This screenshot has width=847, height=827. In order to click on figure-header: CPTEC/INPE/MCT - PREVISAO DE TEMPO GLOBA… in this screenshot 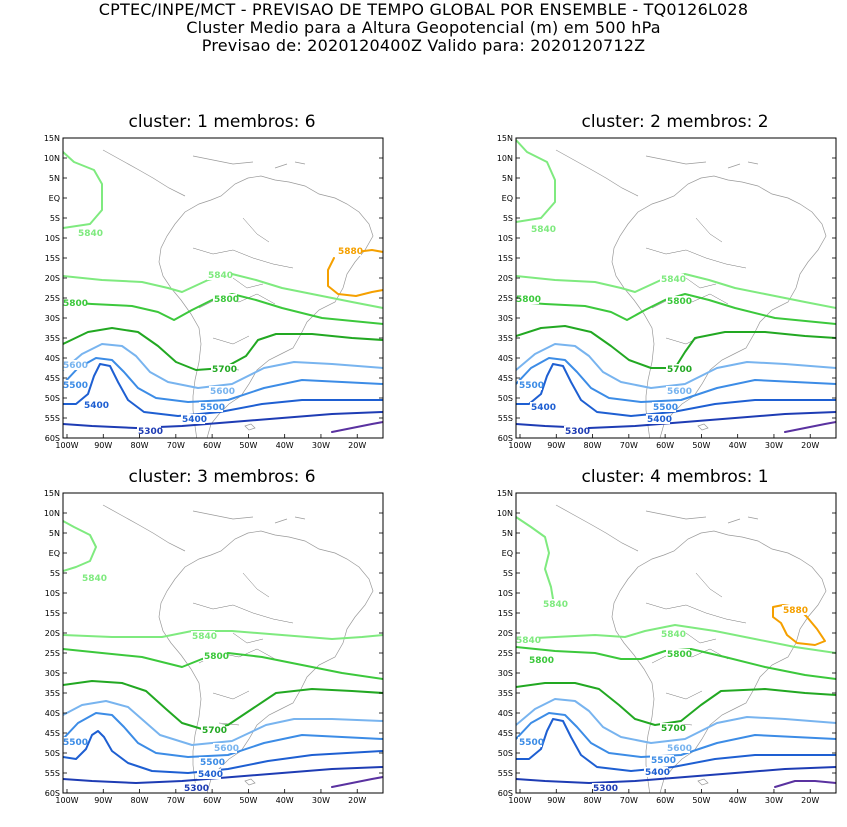, I will do `click(423, 27)`.